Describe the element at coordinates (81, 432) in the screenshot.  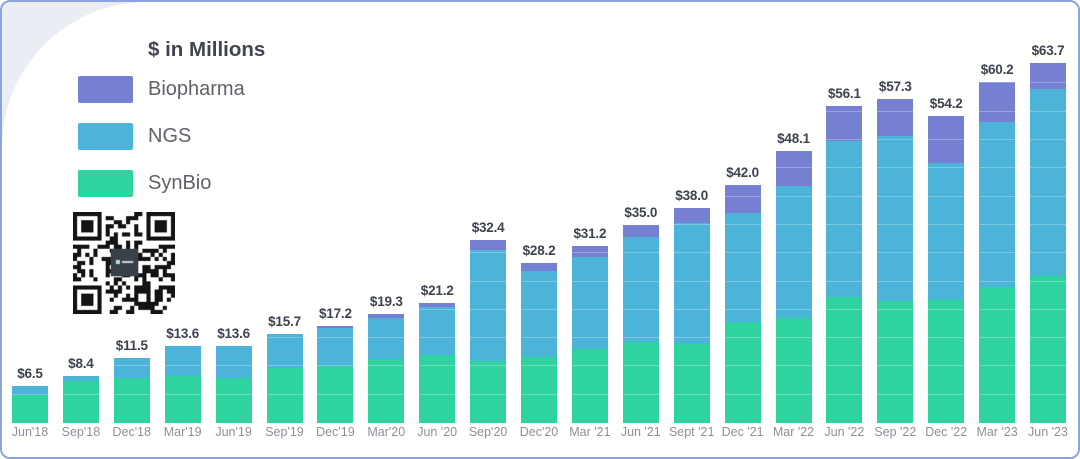
I see `x-axis-label: Sep'18` at that location.